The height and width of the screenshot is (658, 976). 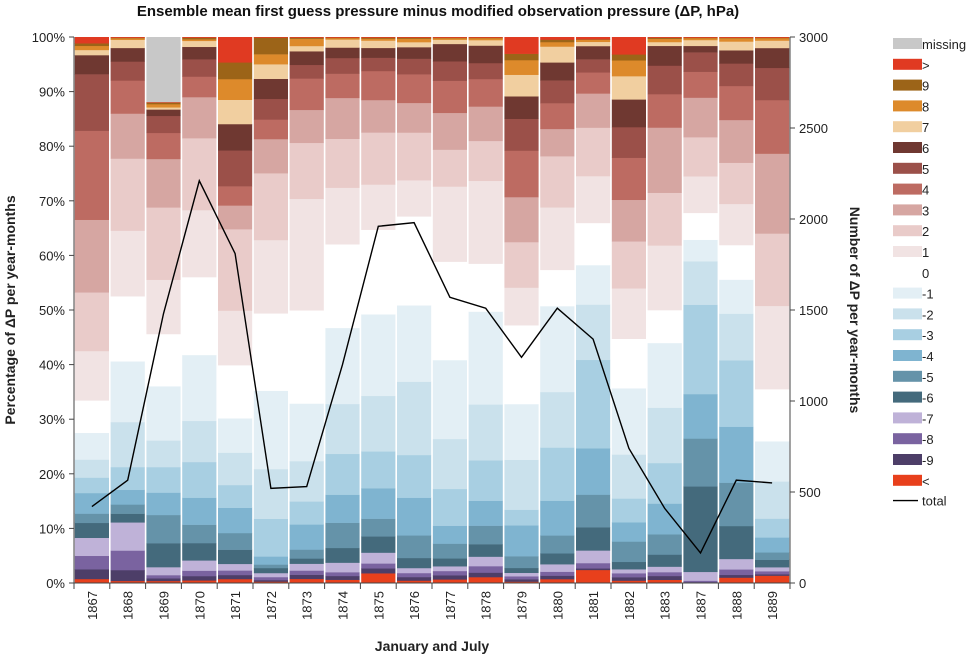 What do you see at coordinates (925, 252) in the screenshot?
I see `legend-label: 1` at bounding box center [925, 252].